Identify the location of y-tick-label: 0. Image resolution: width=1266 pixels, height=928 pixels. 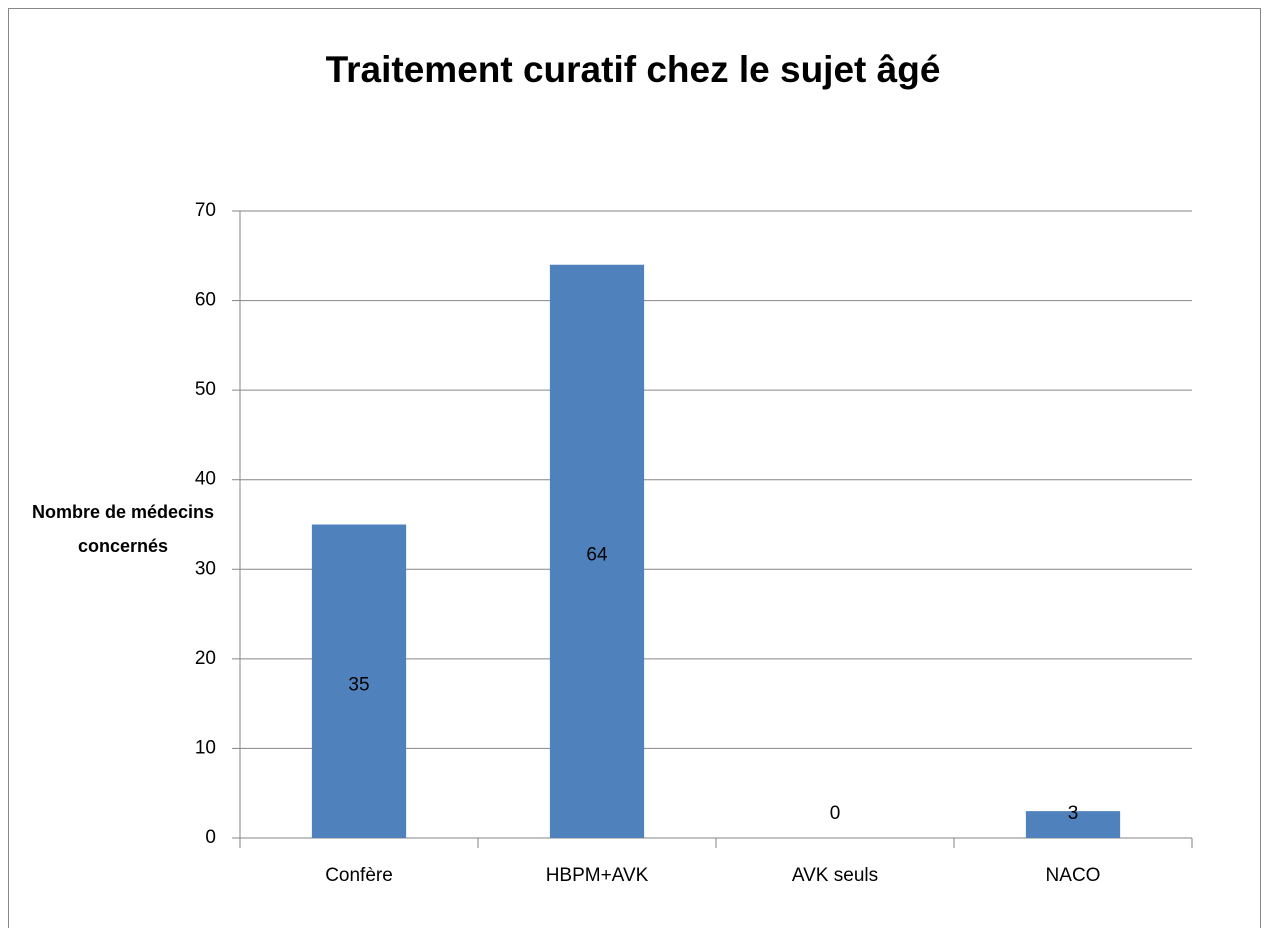
(210, 837).